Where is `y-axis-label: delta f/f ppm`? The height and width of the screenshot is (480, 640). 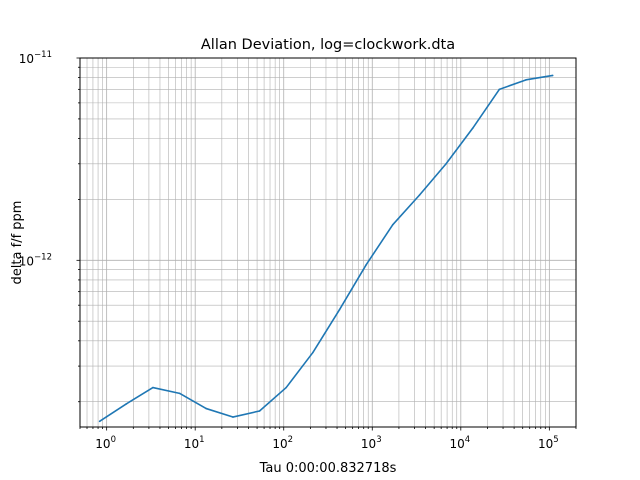 y-axis-label: delta f/f ppm is located at coordinates (17, 243).